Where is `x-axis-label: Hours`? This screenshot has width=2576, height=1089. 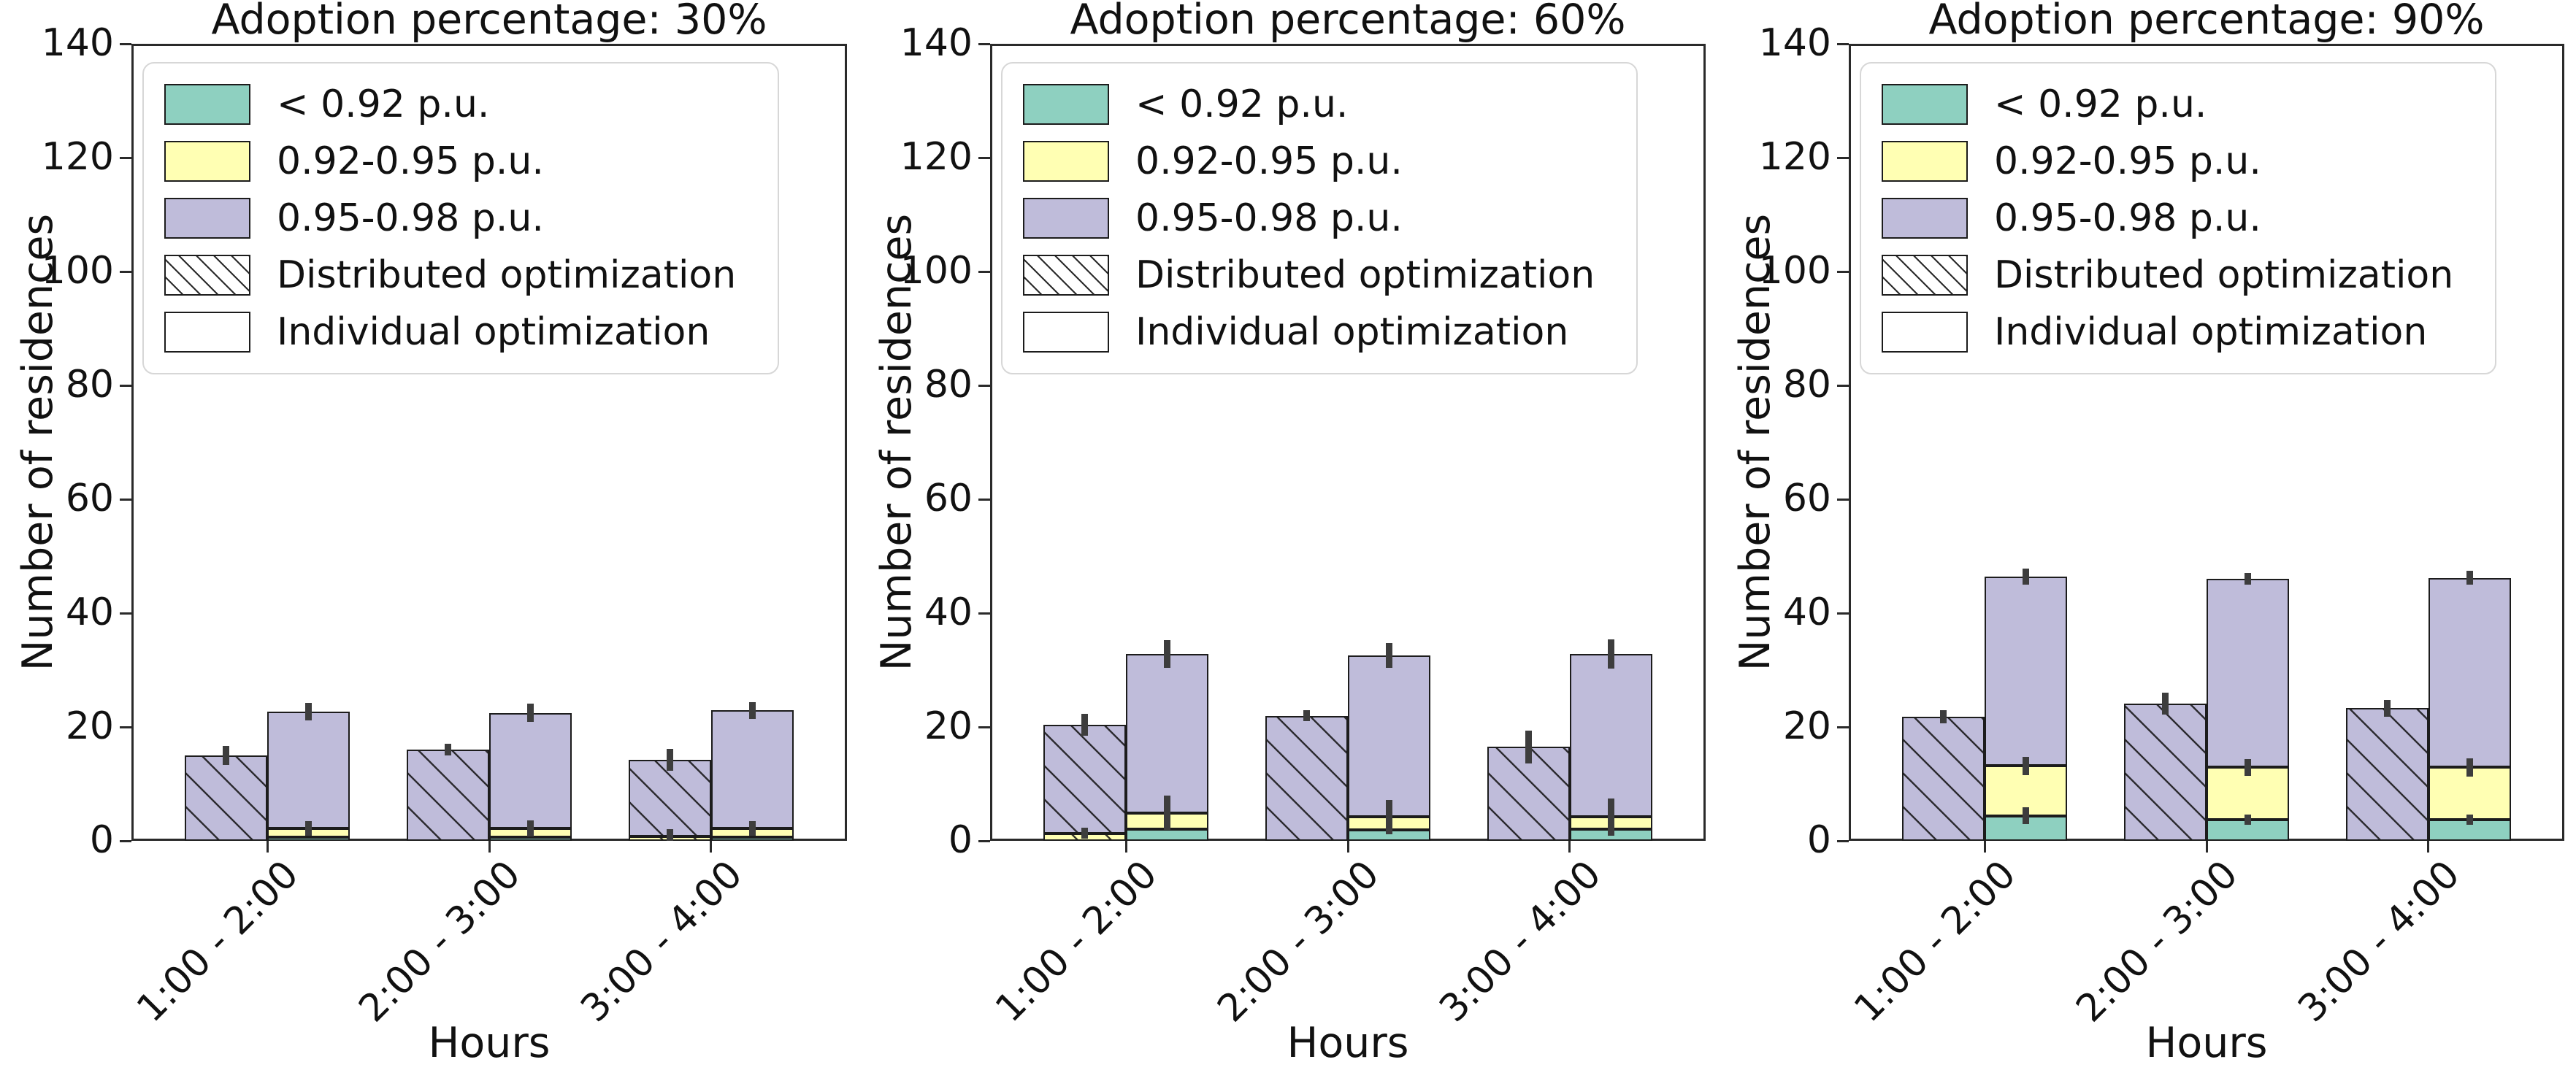
x-axis-label: Hours is located at coordinates (2206, 1043).